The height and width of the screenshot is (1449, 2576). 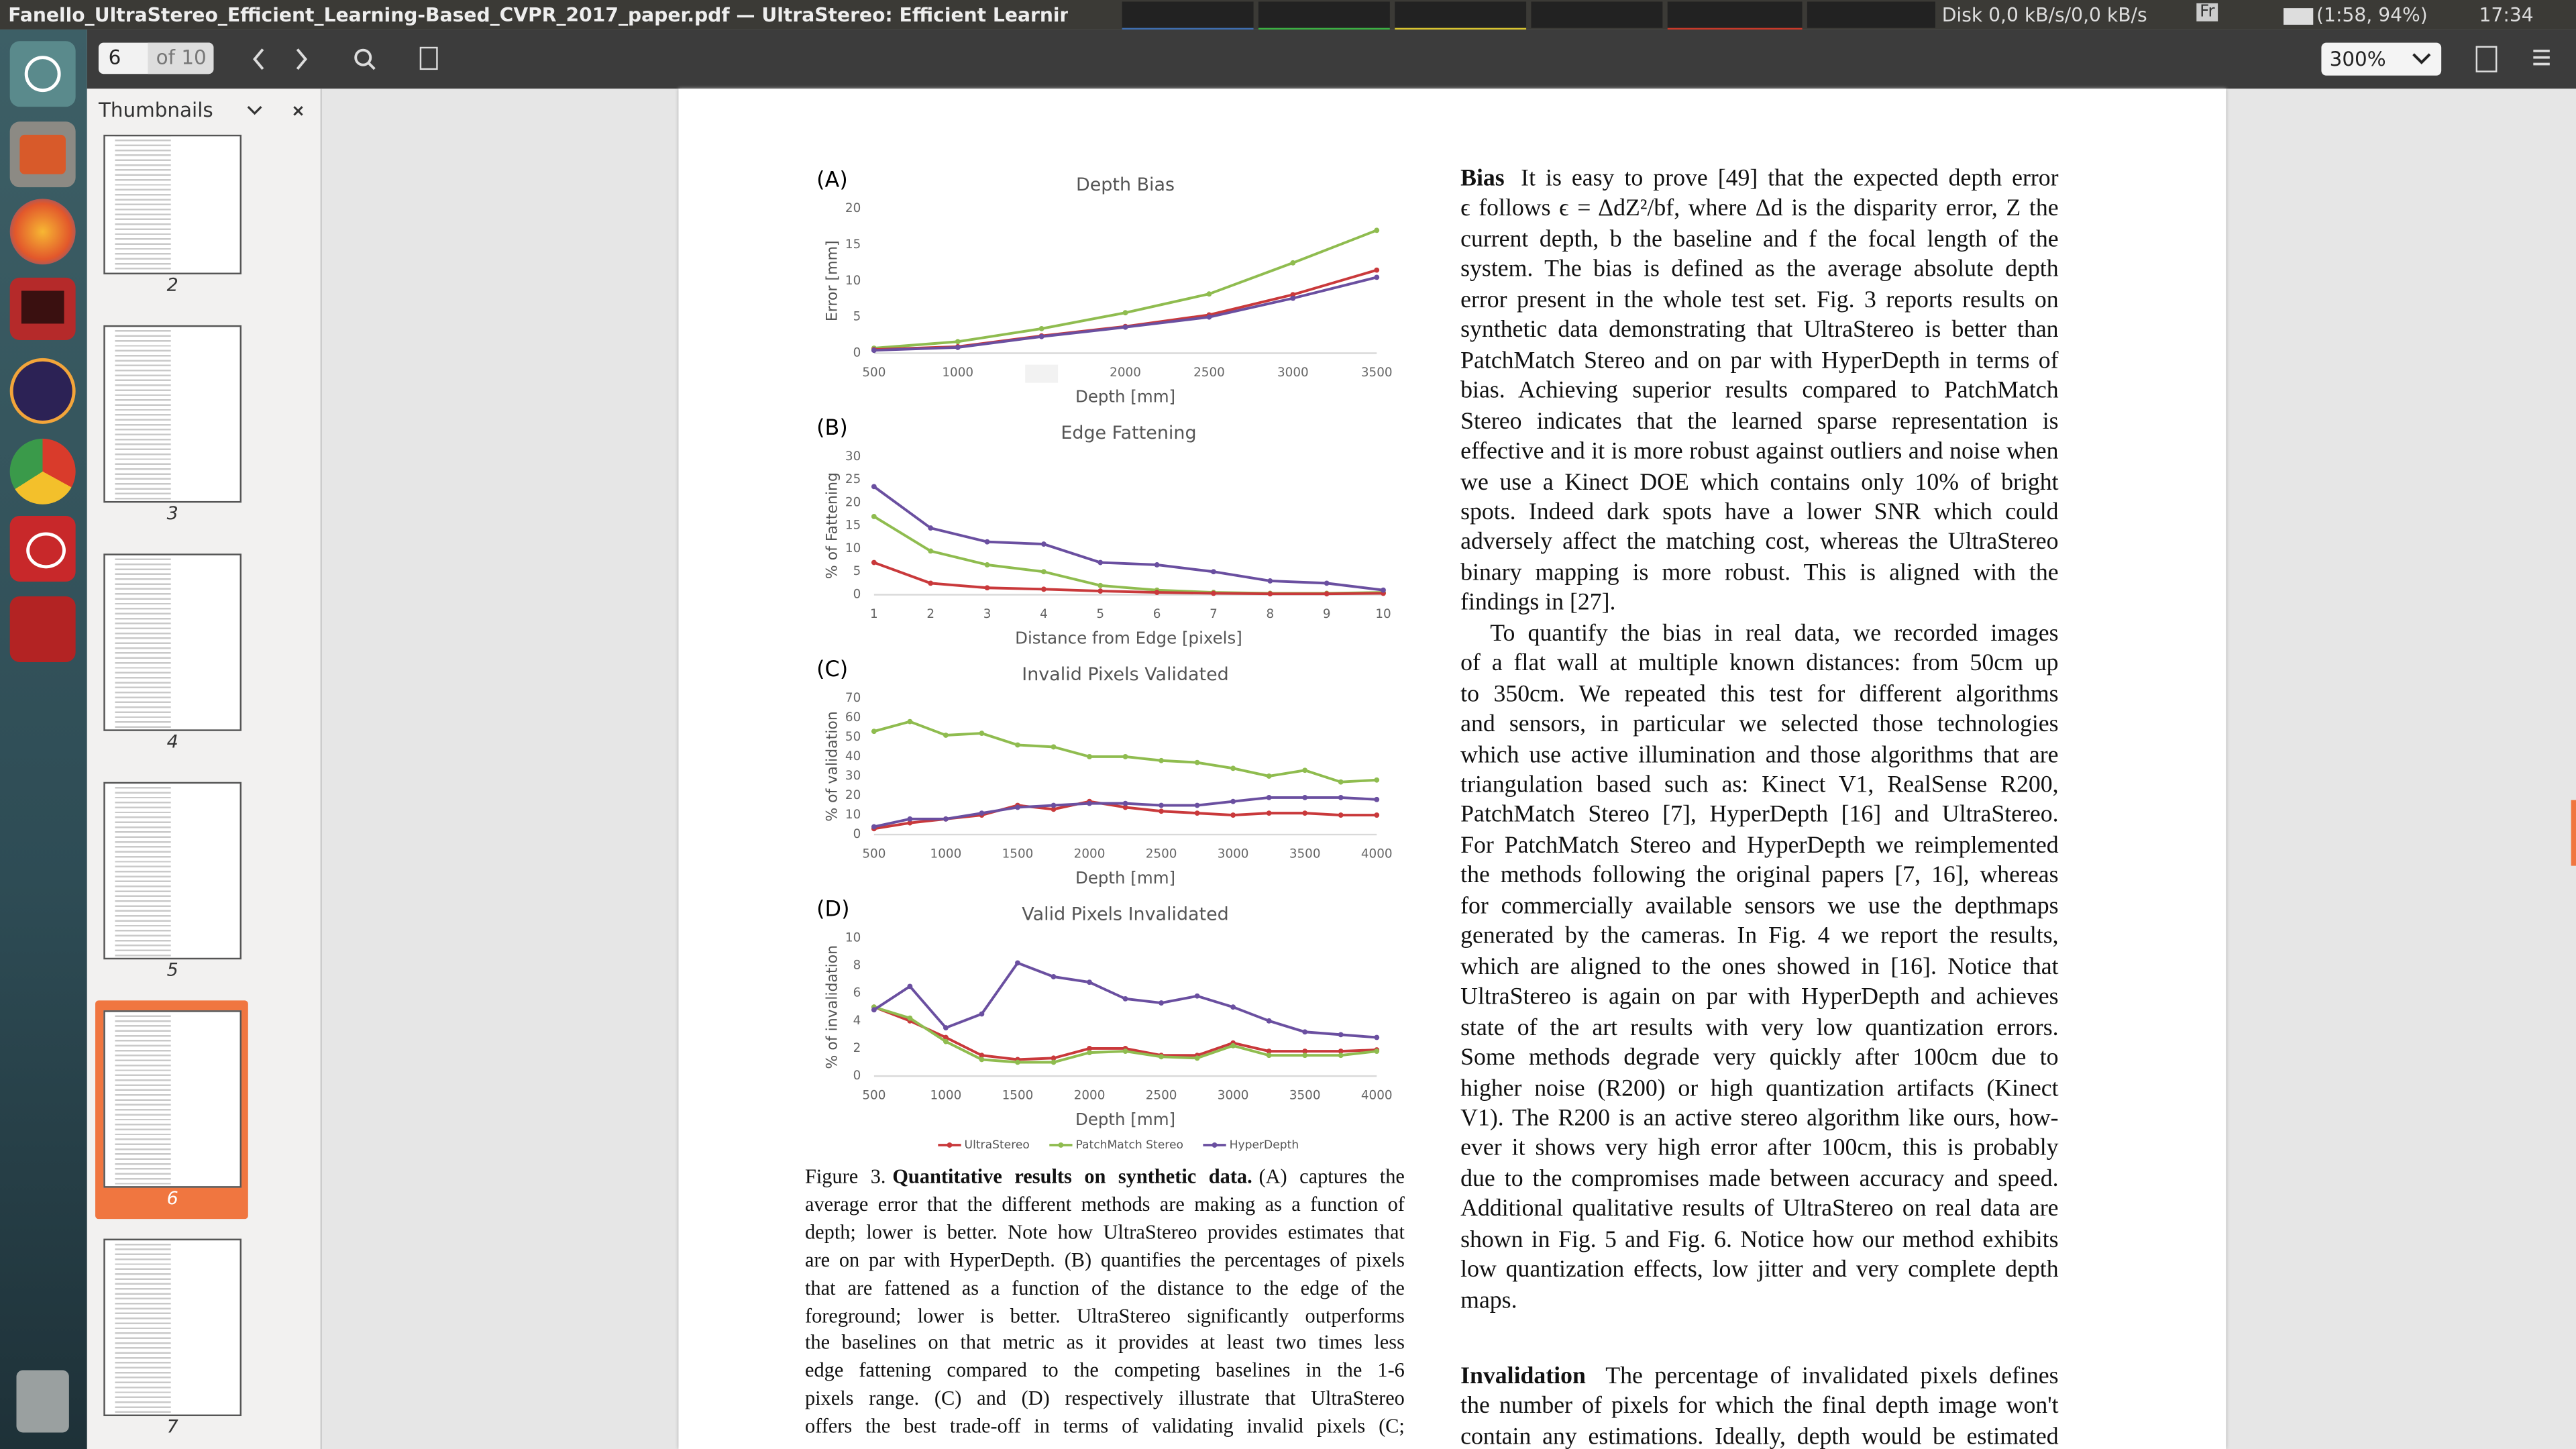 I want to click on y-tick-label: 10, so click(x=853, y=815).